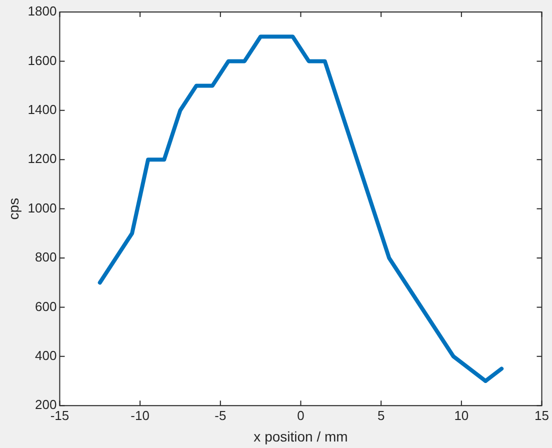 The height and width of the screenshot is (448, 552). I want to click on x-tick-label: -5, so click(220, 415).